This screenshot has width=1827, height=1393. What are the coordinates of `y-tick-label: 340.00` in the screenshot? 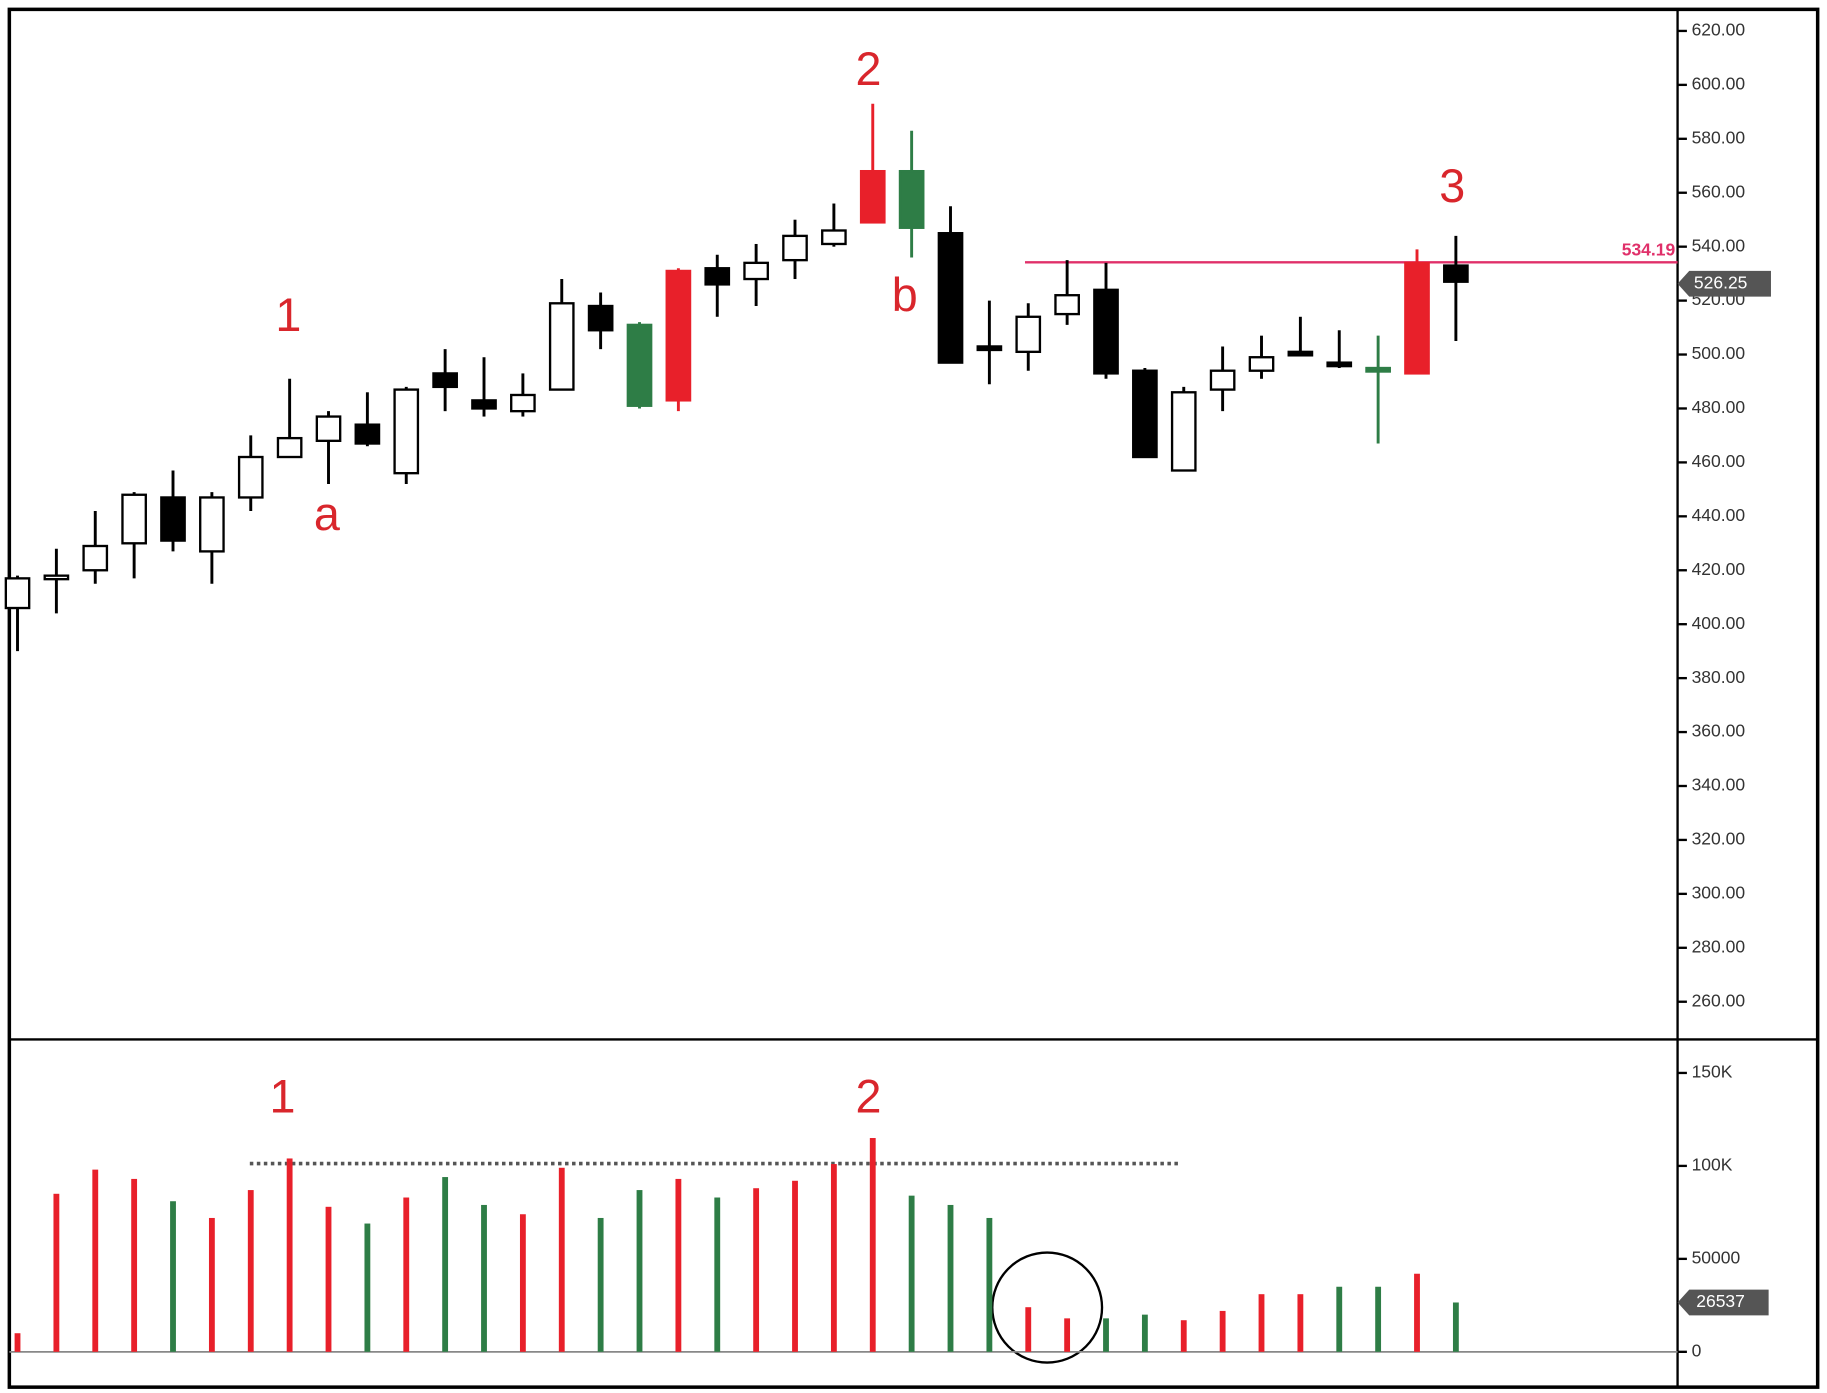 It's located at (1719, 785).